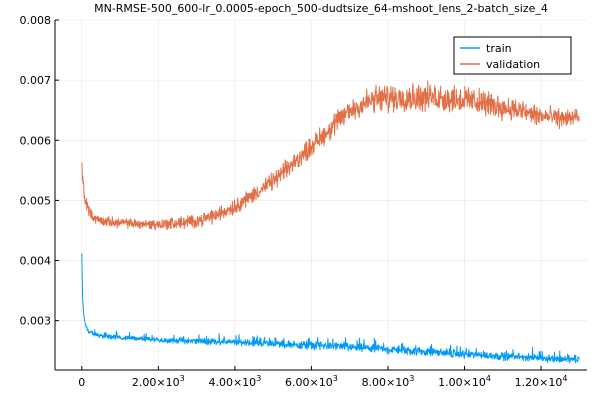 This screenshot has height=400, width=600. Describe the element at coordinates (158, 381) in the screenshot. I see `x-tick-label: 2.00×10³` at that location.